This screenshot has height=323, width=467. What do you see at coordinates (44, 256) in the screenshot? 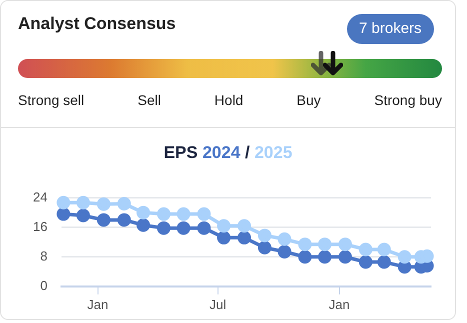
I see `y-tick-label: 8` at bounding box center [44, 256].